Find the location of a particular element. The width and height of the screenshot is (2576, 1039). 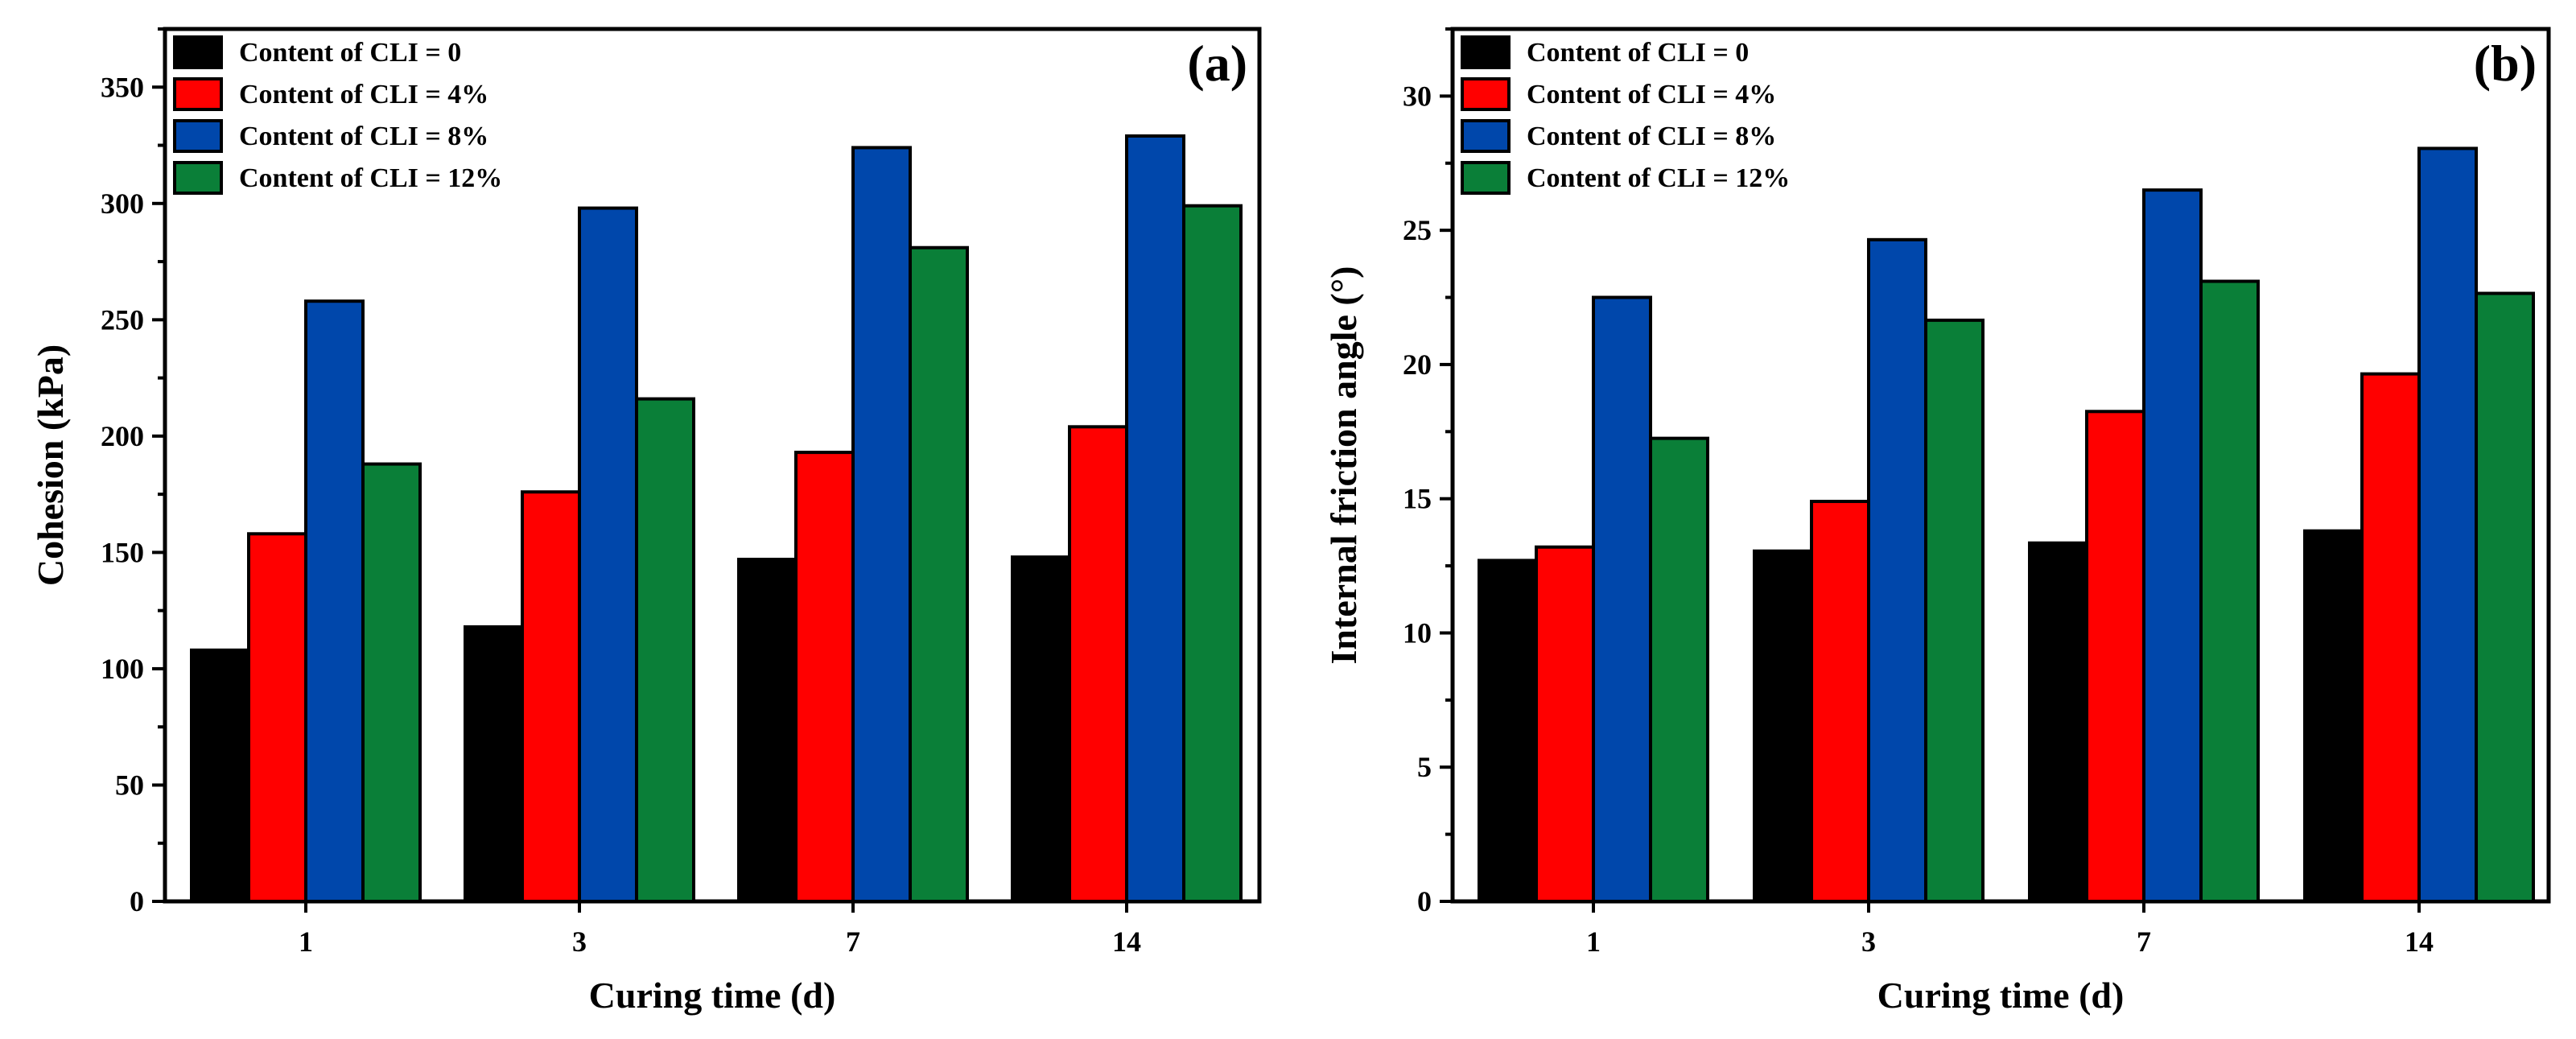

y-tick-label: 150 is located at coordinates (122, 552).